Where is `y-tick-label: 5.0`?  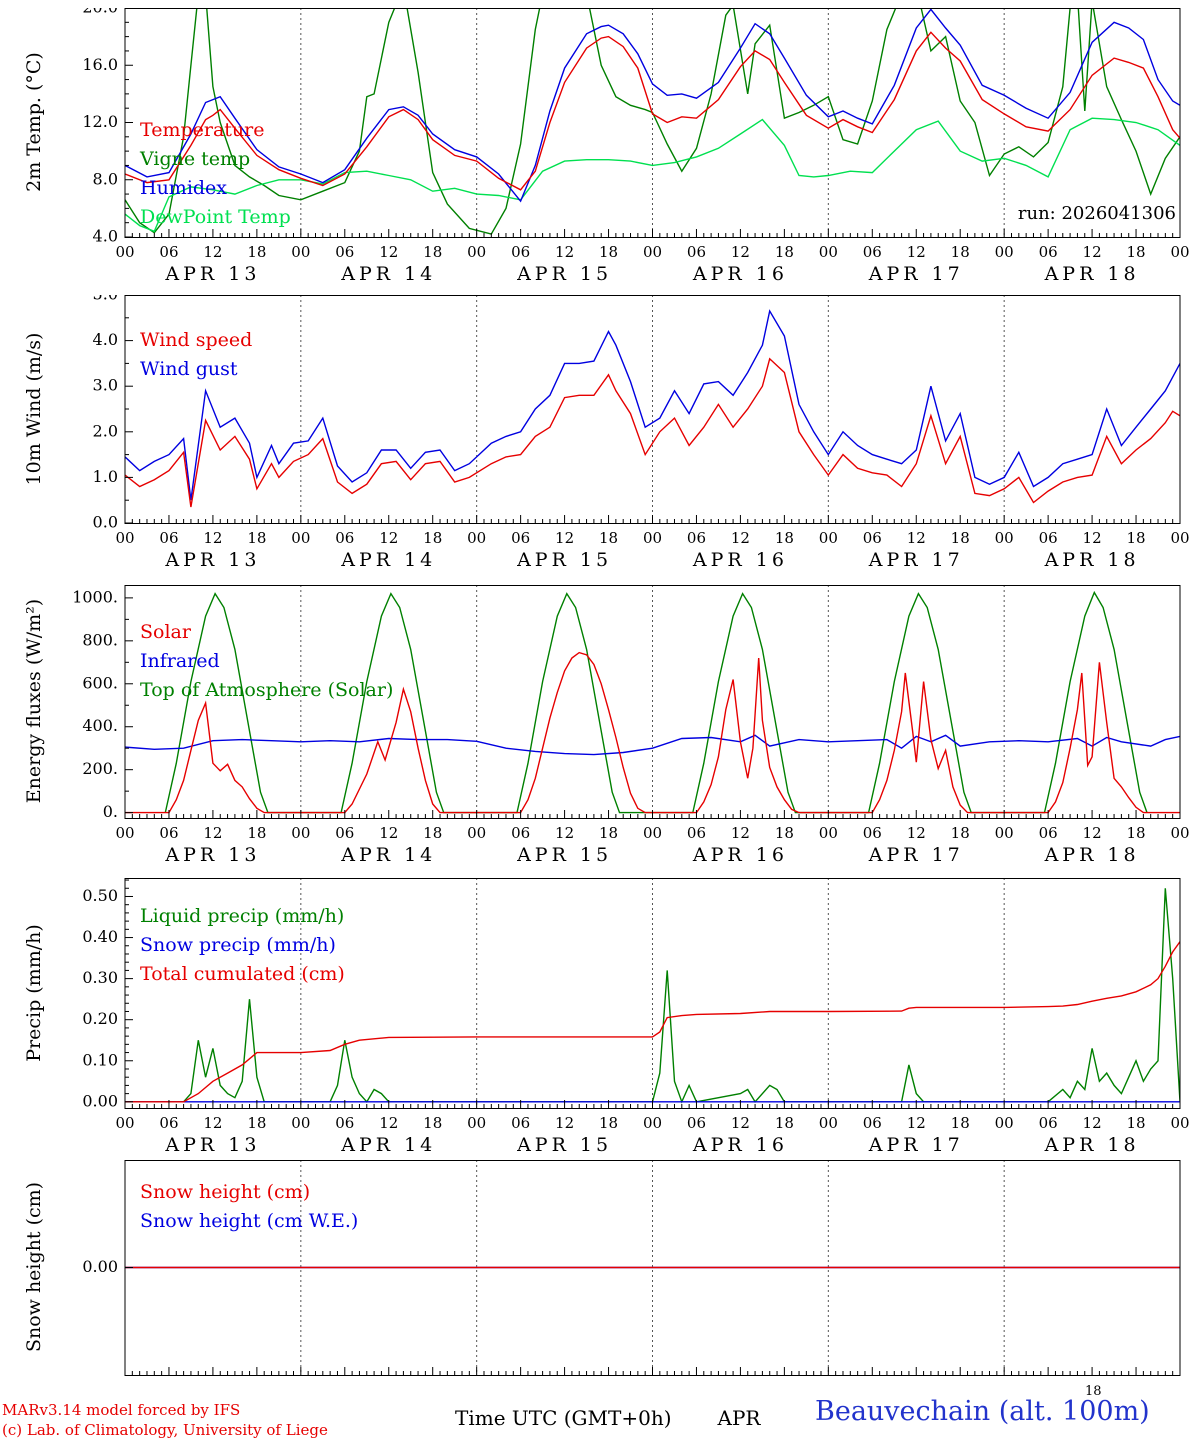 y-tick-label: 5.0 is located at coordinates (105, 299).